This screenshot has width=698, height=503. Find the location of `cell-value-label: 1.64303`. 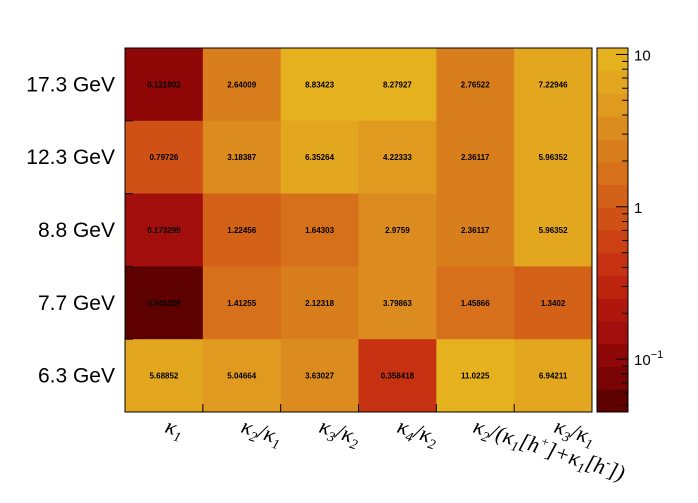

cell-value-label: 1.64303 is located at coordinates (319, 230).